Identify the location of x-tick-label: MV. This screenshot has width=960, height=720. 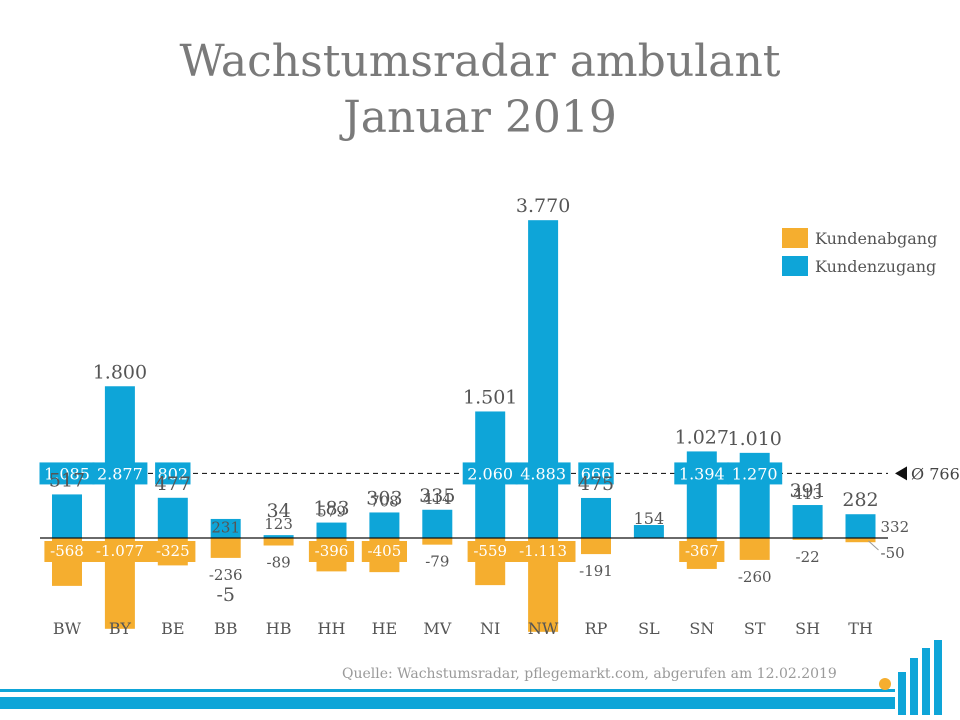
(437, 628).